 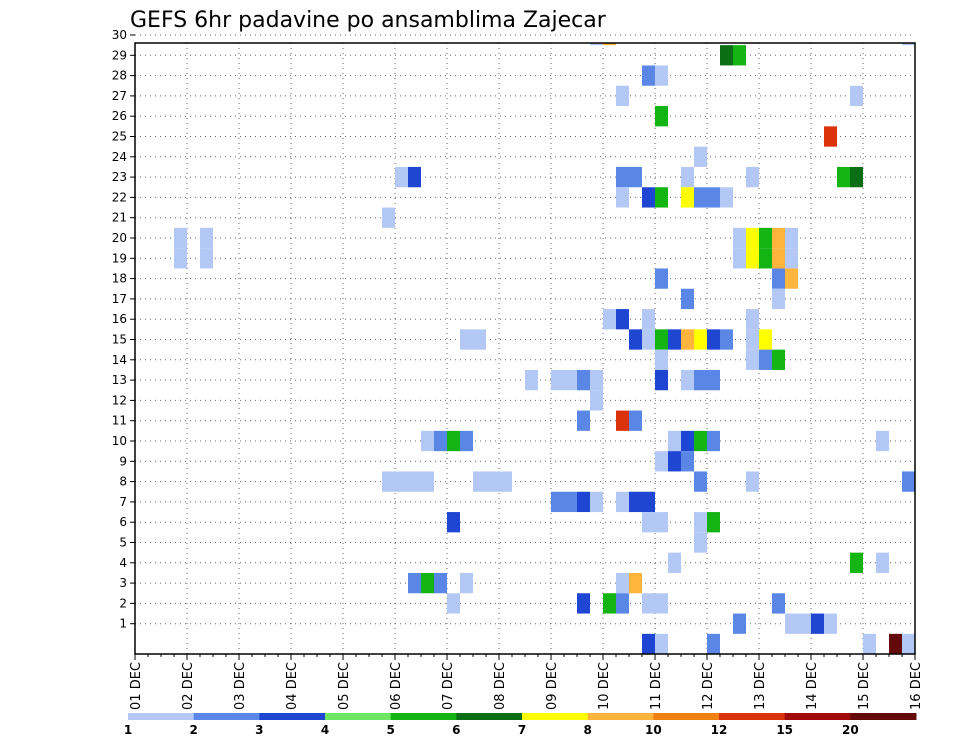 What do you see at coordinates (119, 96) in the screenshot?
I see `y-tick-label: 27` at bounding box center [119, 96].